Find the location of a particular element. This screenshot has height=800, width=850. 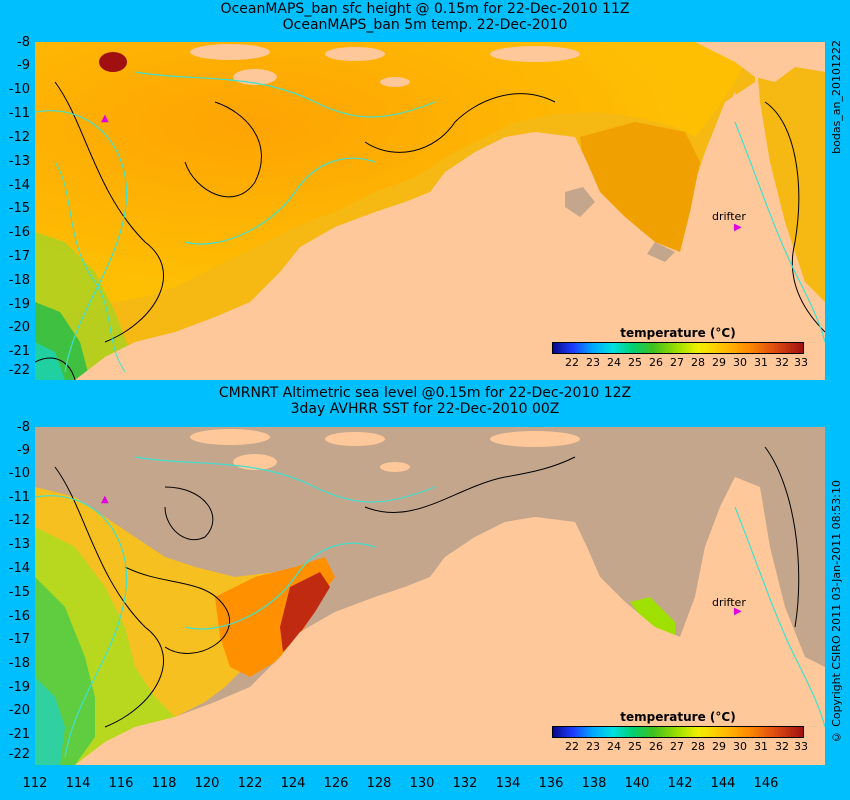

x-label: 128 is located at coordinates (379, 783).